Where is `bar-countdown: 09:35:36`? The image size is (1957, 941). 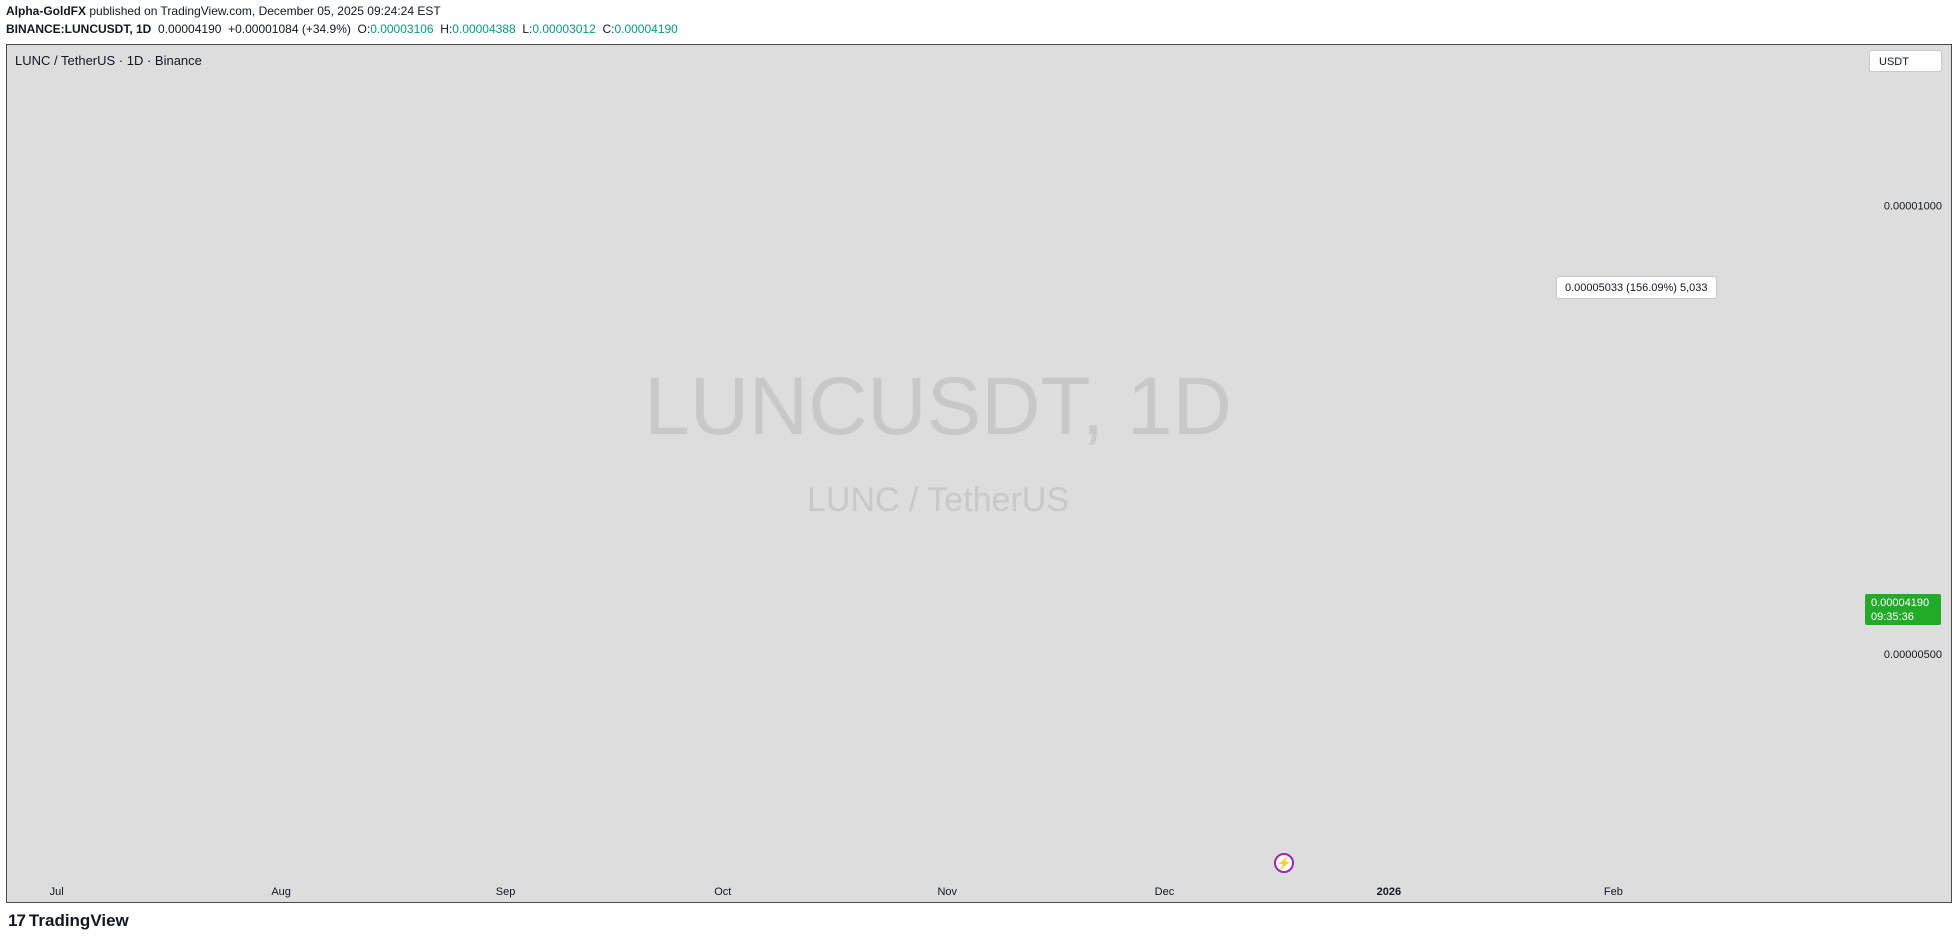 bar-countdown: 09:35:36 is located at coordinates (1892, 617).